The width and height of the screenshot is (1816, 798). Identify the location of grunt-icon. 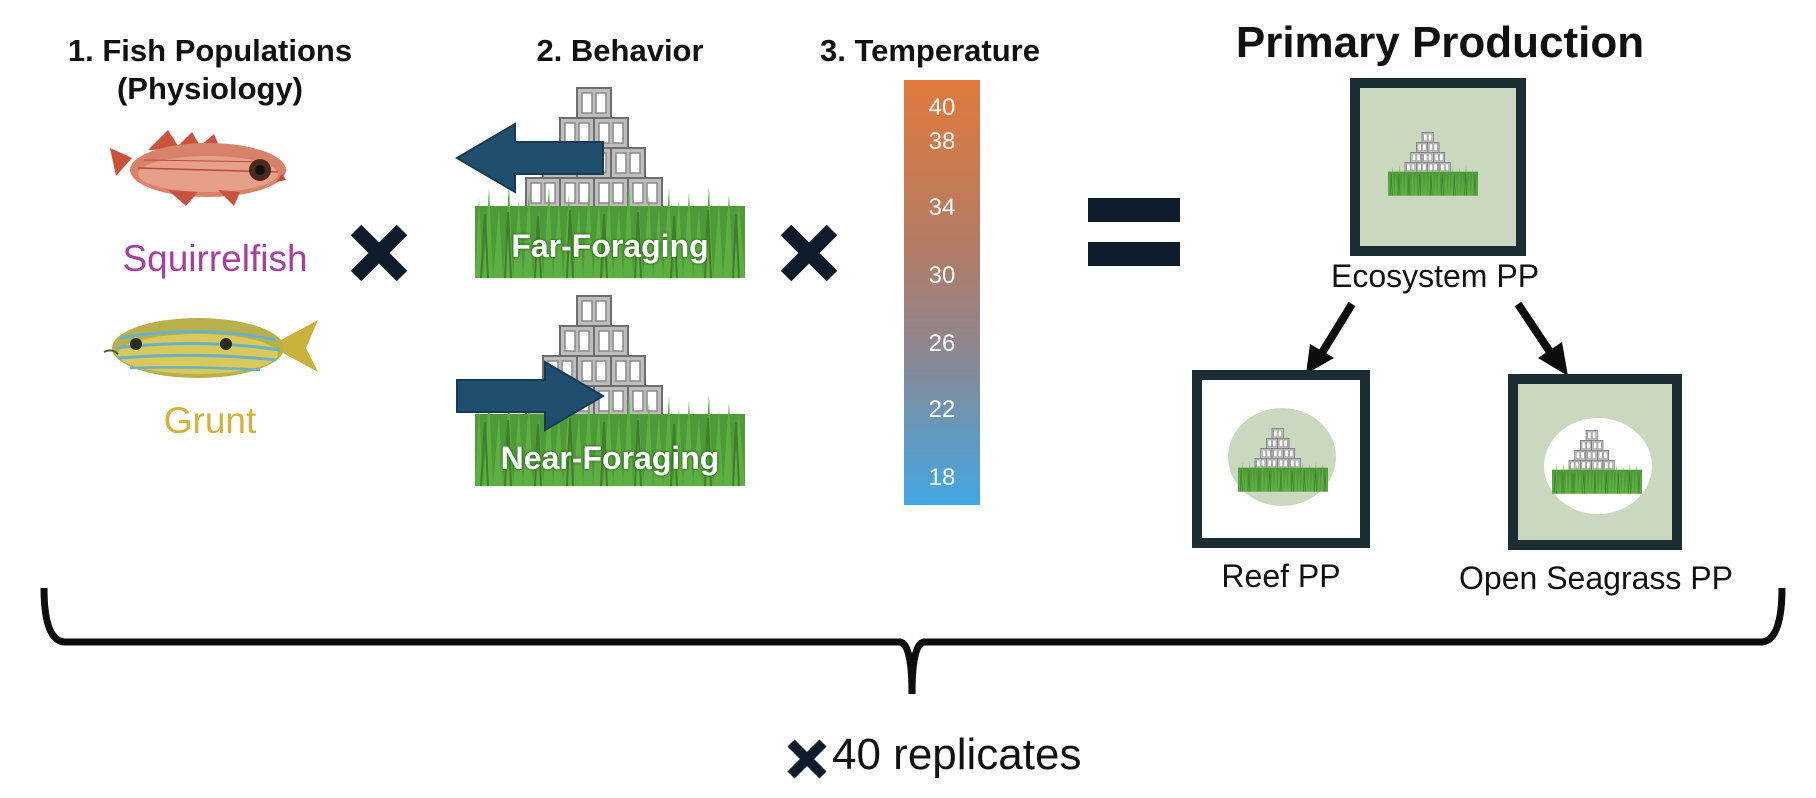
(210, 348).